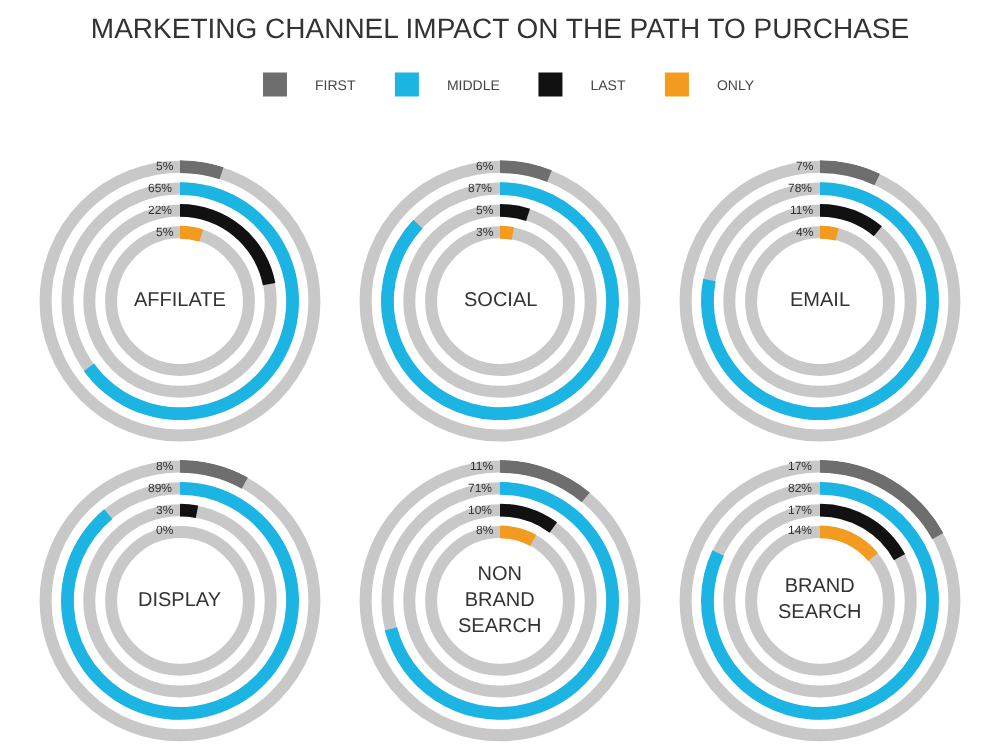  I want to click on category-label: EMAIL, so click(820, 301).